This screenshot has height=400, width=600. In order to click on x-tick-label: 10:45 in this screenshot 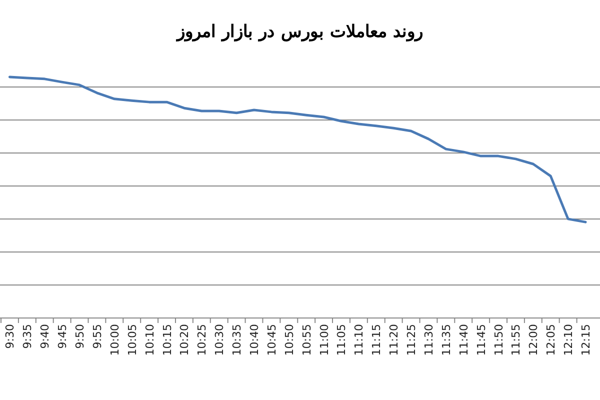, I will do `click(271, 340)`.